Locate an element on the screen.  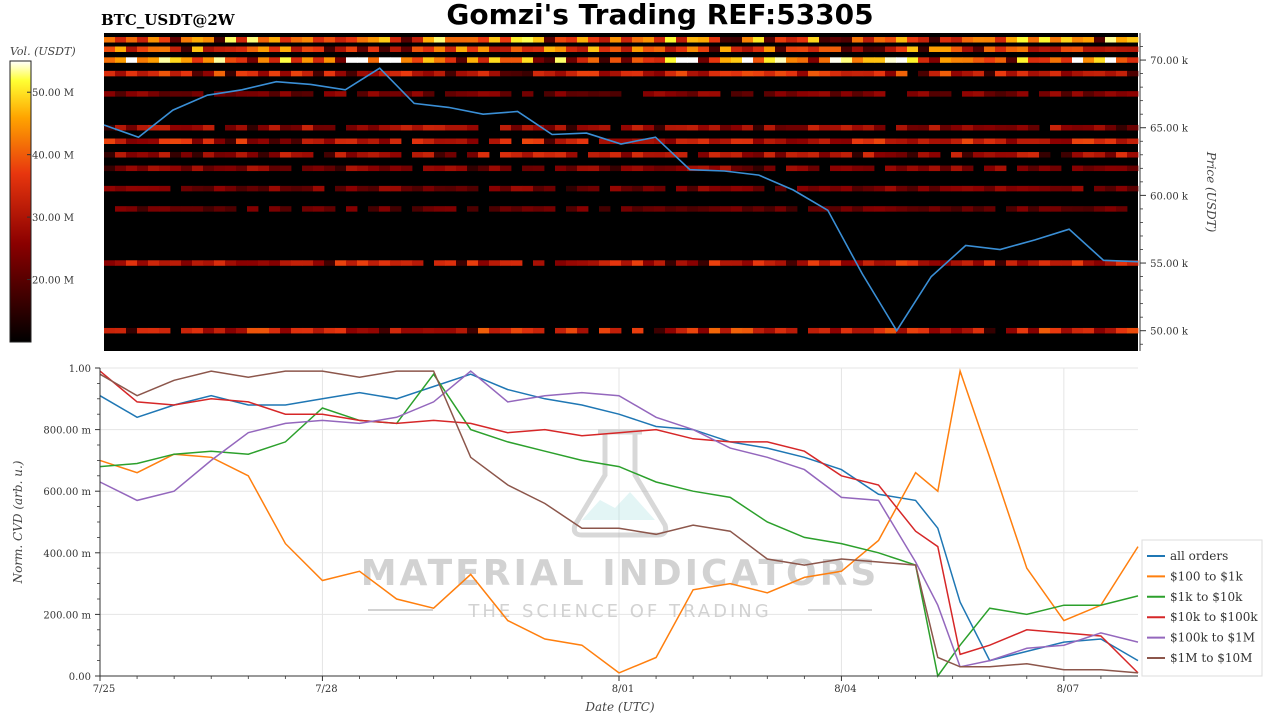
price-tick-label: 70.00 k is located at coordinates (1169, 61).